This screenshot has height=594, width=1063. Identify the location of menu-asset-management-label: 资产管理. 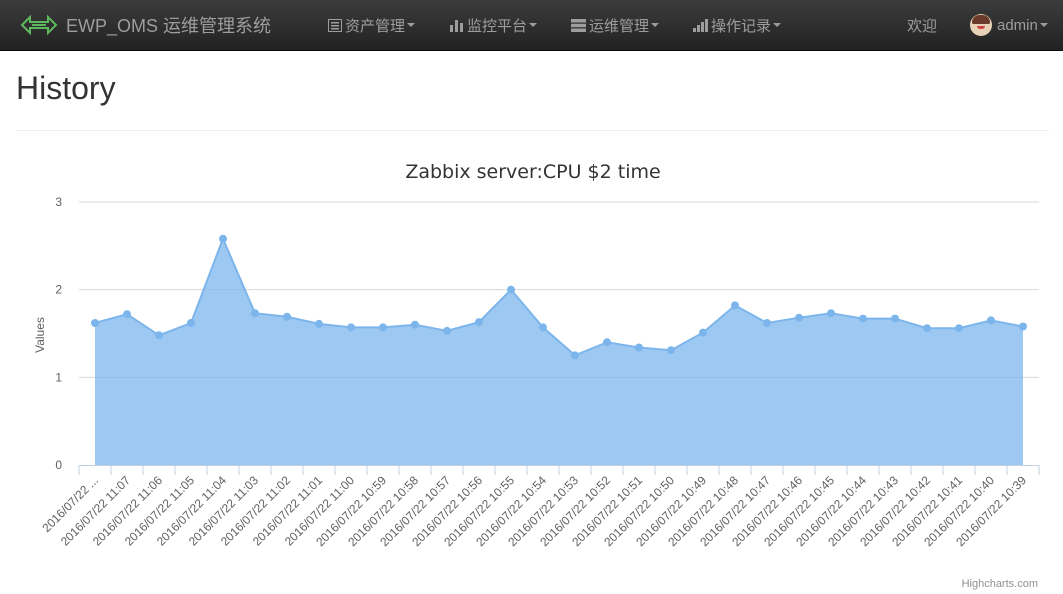
(375, 26).